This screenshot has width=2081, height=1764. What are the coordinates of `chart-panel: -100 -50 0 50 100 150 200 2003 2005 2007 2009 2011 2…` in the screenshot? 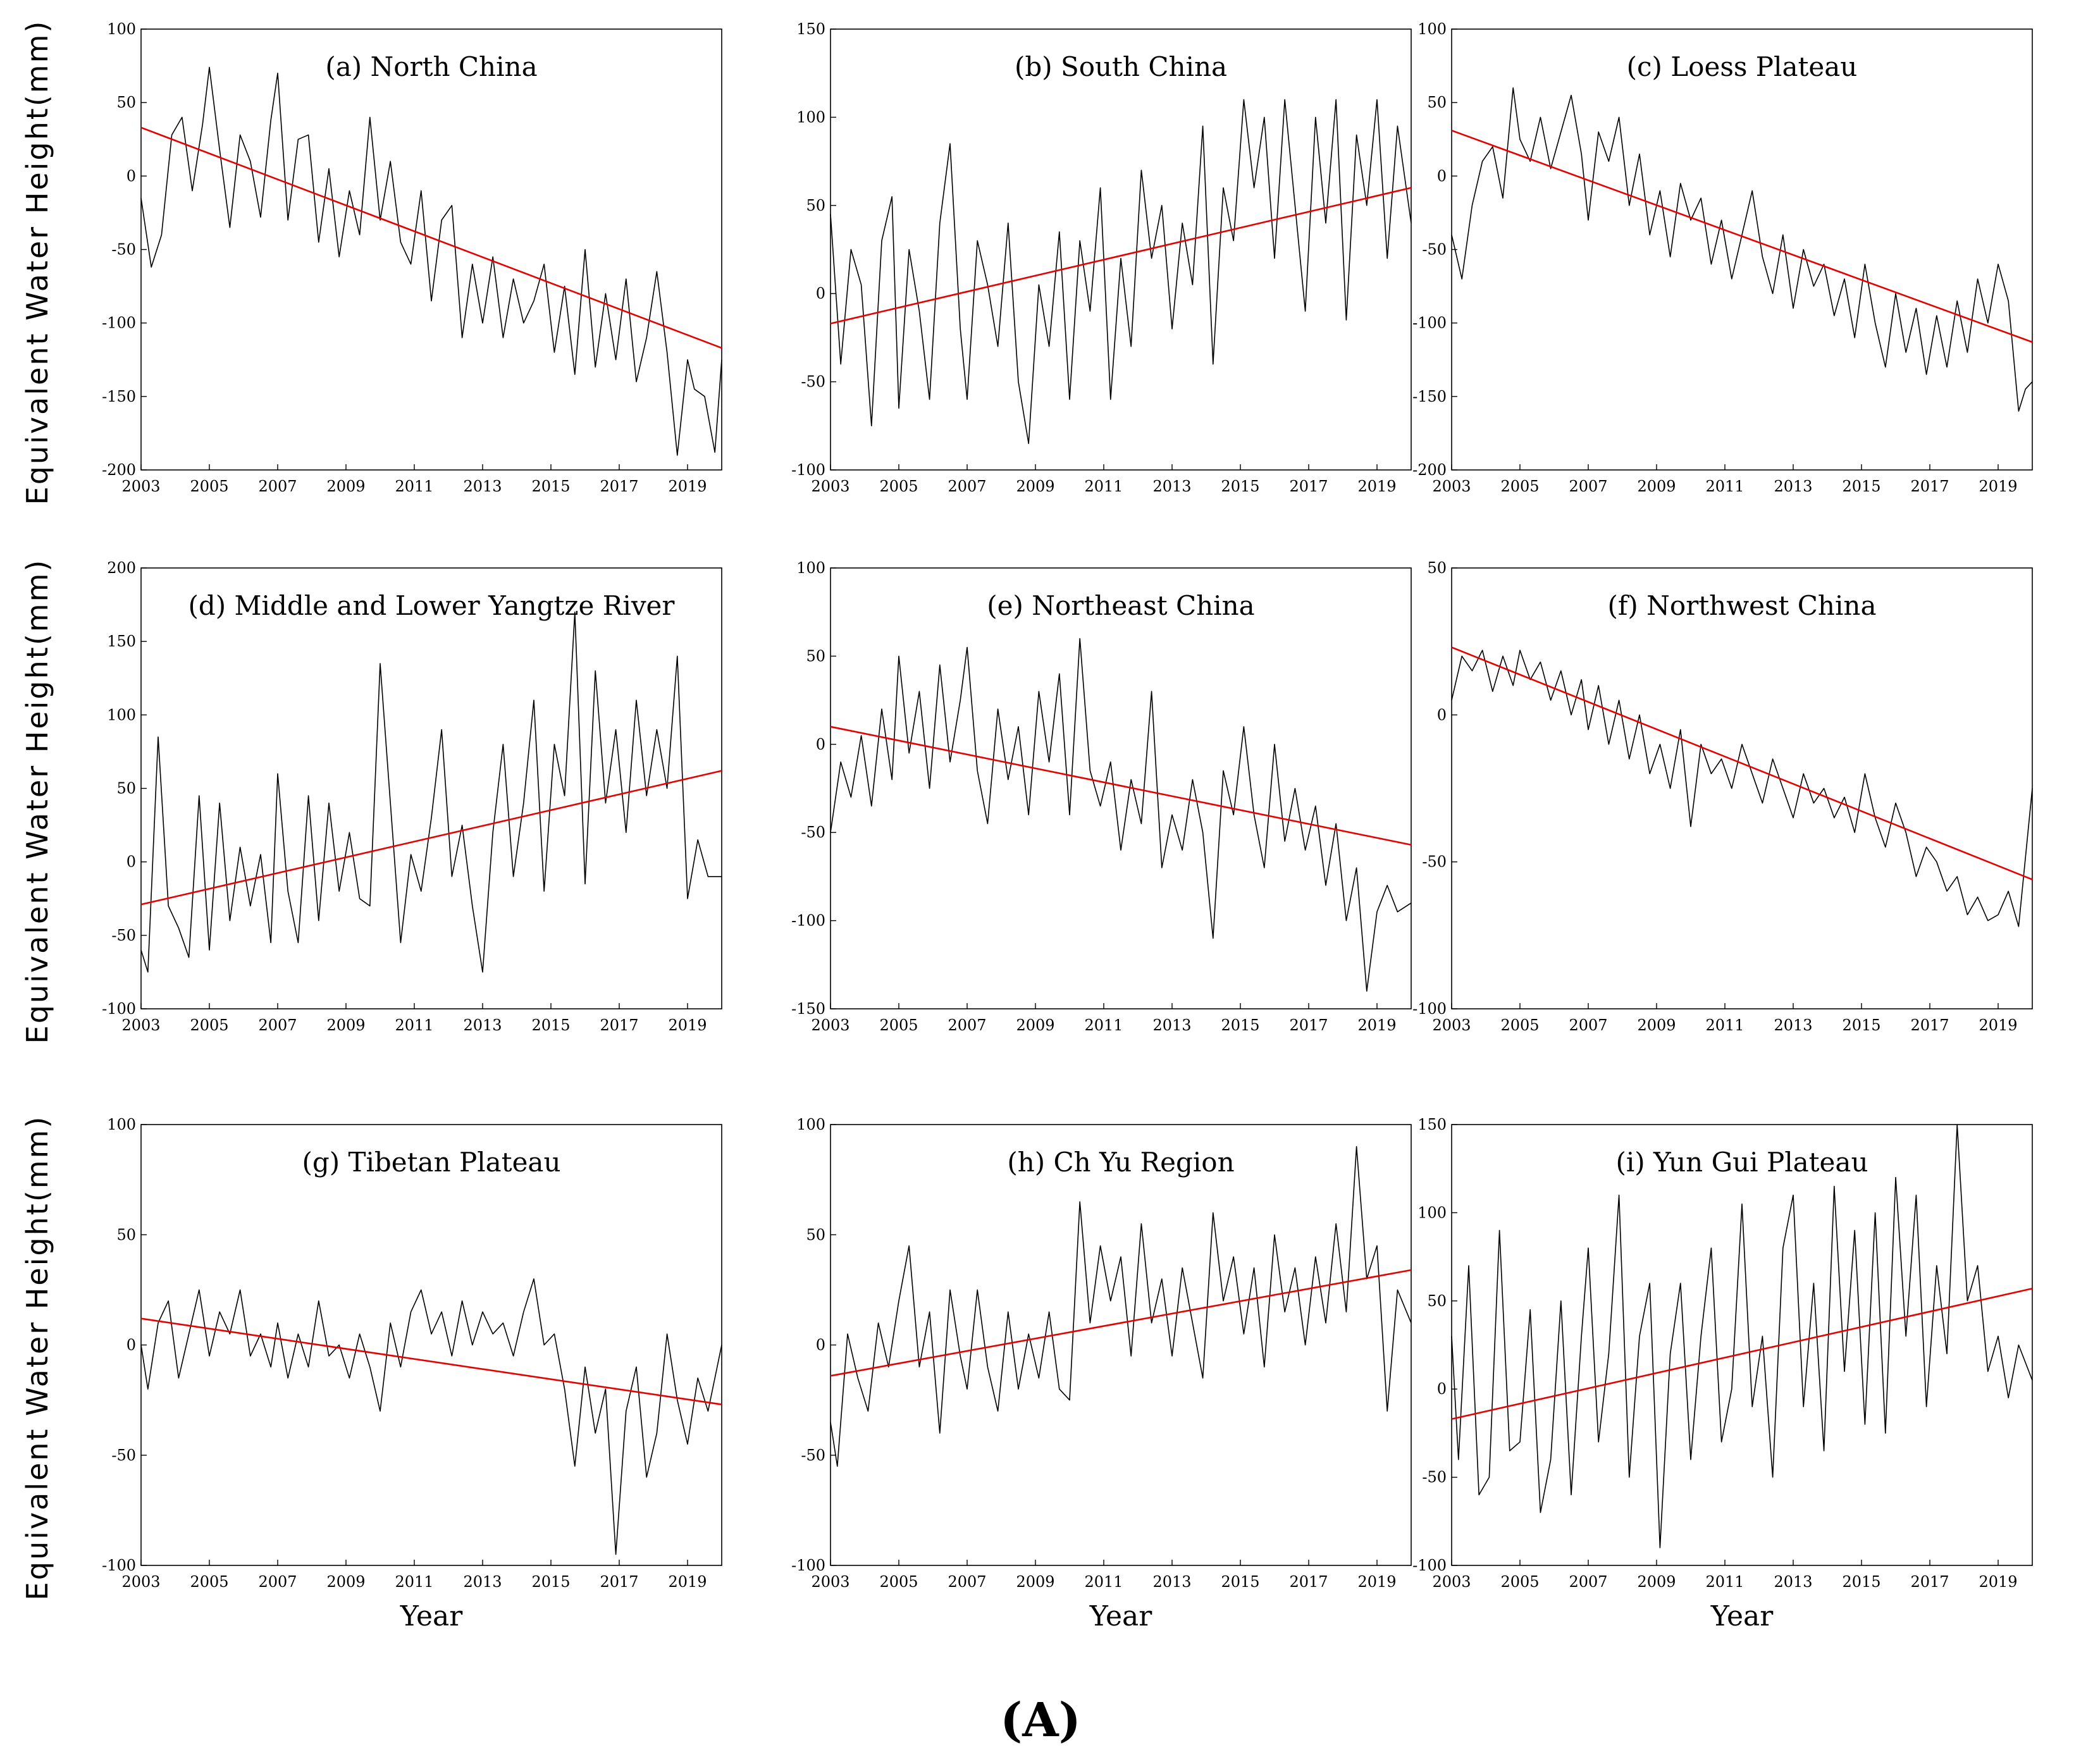 It's located at (371, 801).